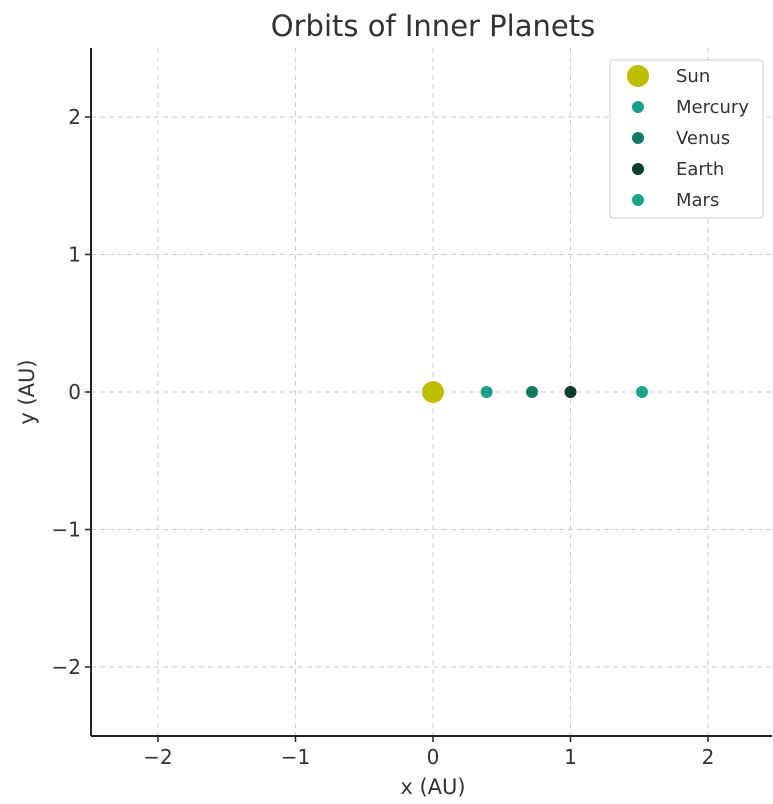  What do you see at coordinates (295, 757) in the screenshot?
I see `x-tick-label: −1` at bounding box center [295, 757].